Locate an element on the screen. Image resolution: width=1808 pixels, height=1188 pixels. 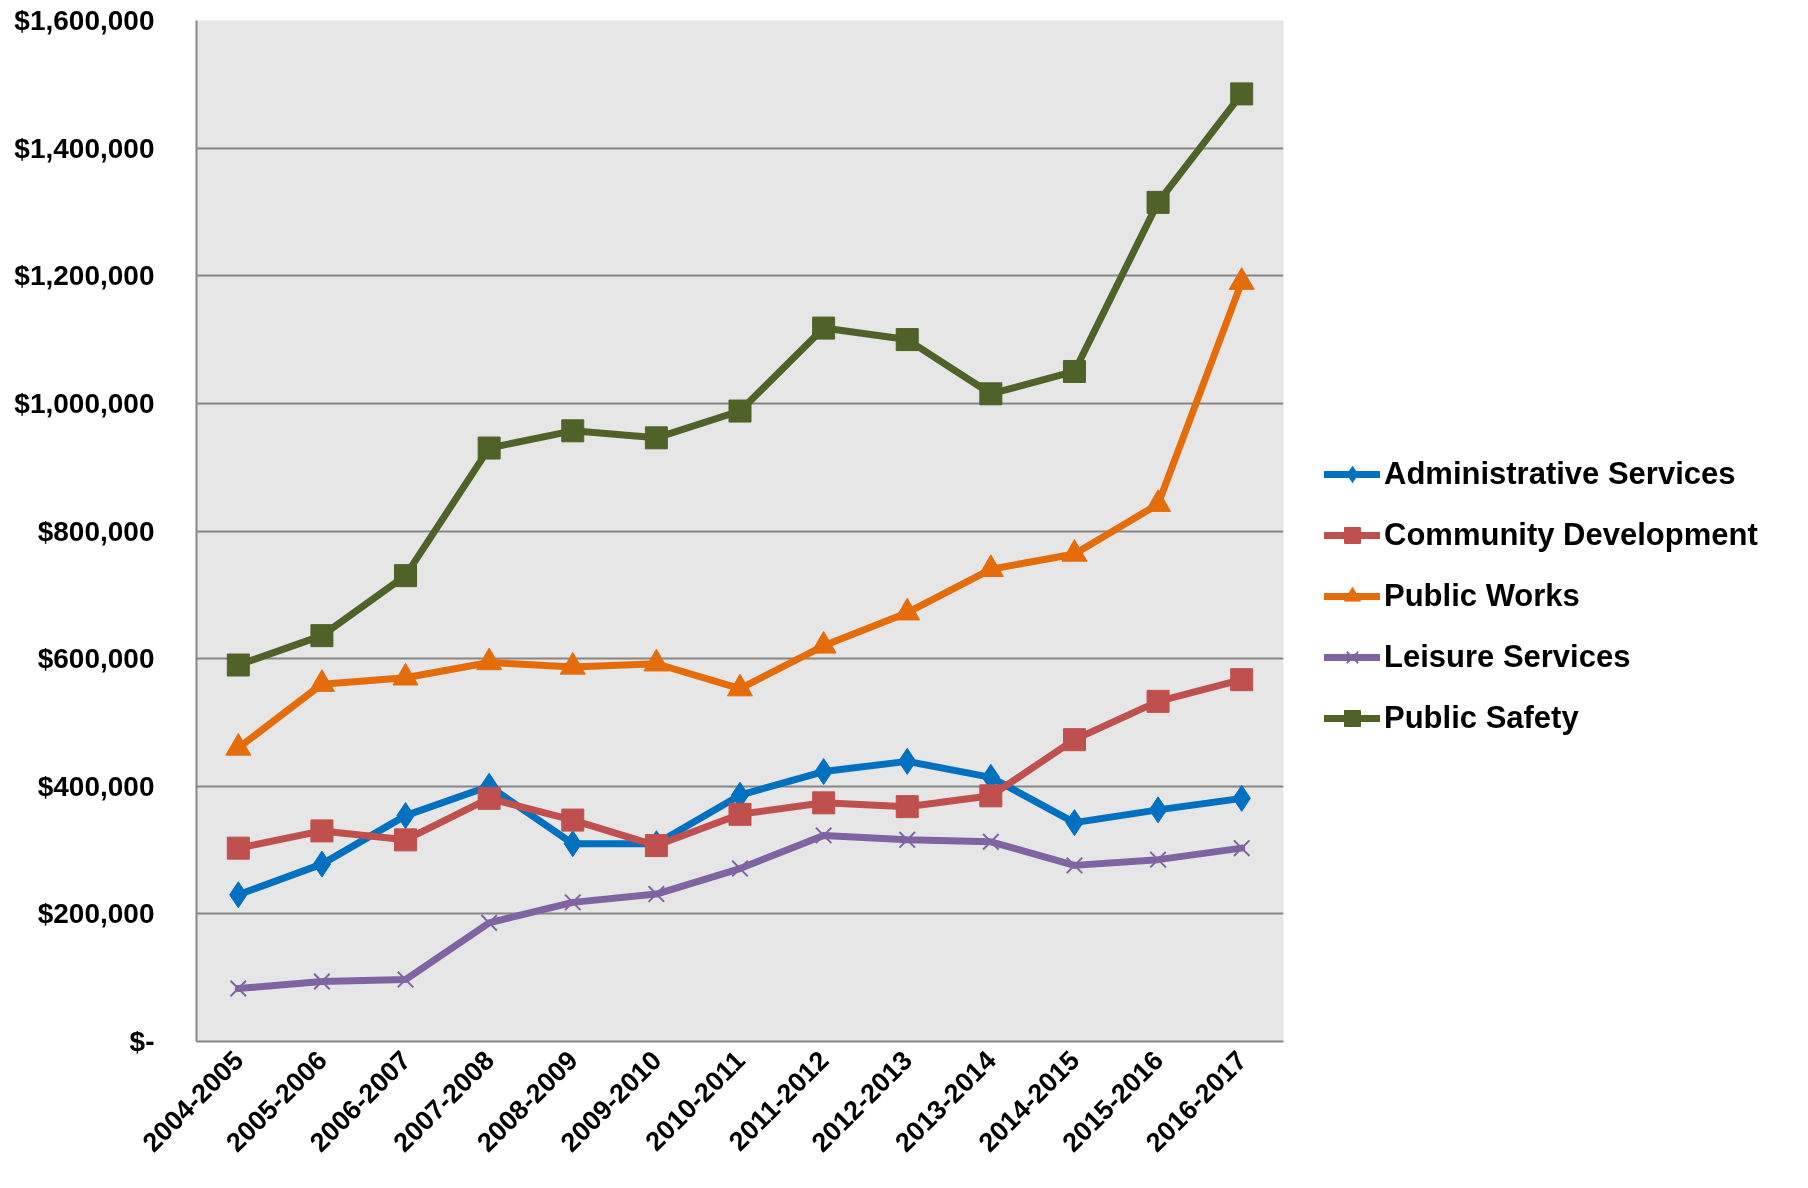
legend-label: Public Works is located at coordinates (1482, 596).